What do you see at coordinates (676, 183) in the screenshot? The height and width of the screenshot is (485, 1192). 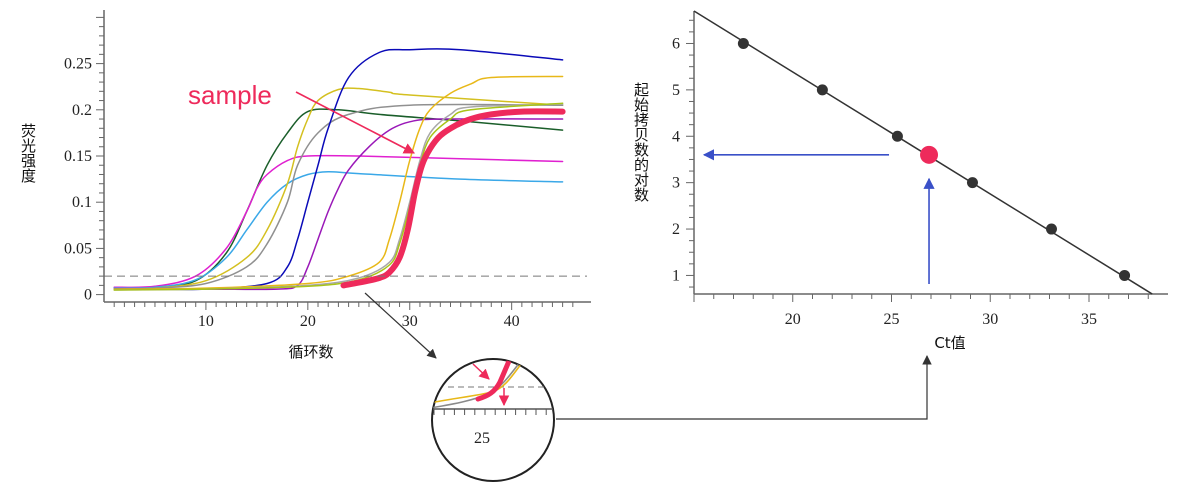 I see `y-tick-label: 3` at bounding box center [676, 183].